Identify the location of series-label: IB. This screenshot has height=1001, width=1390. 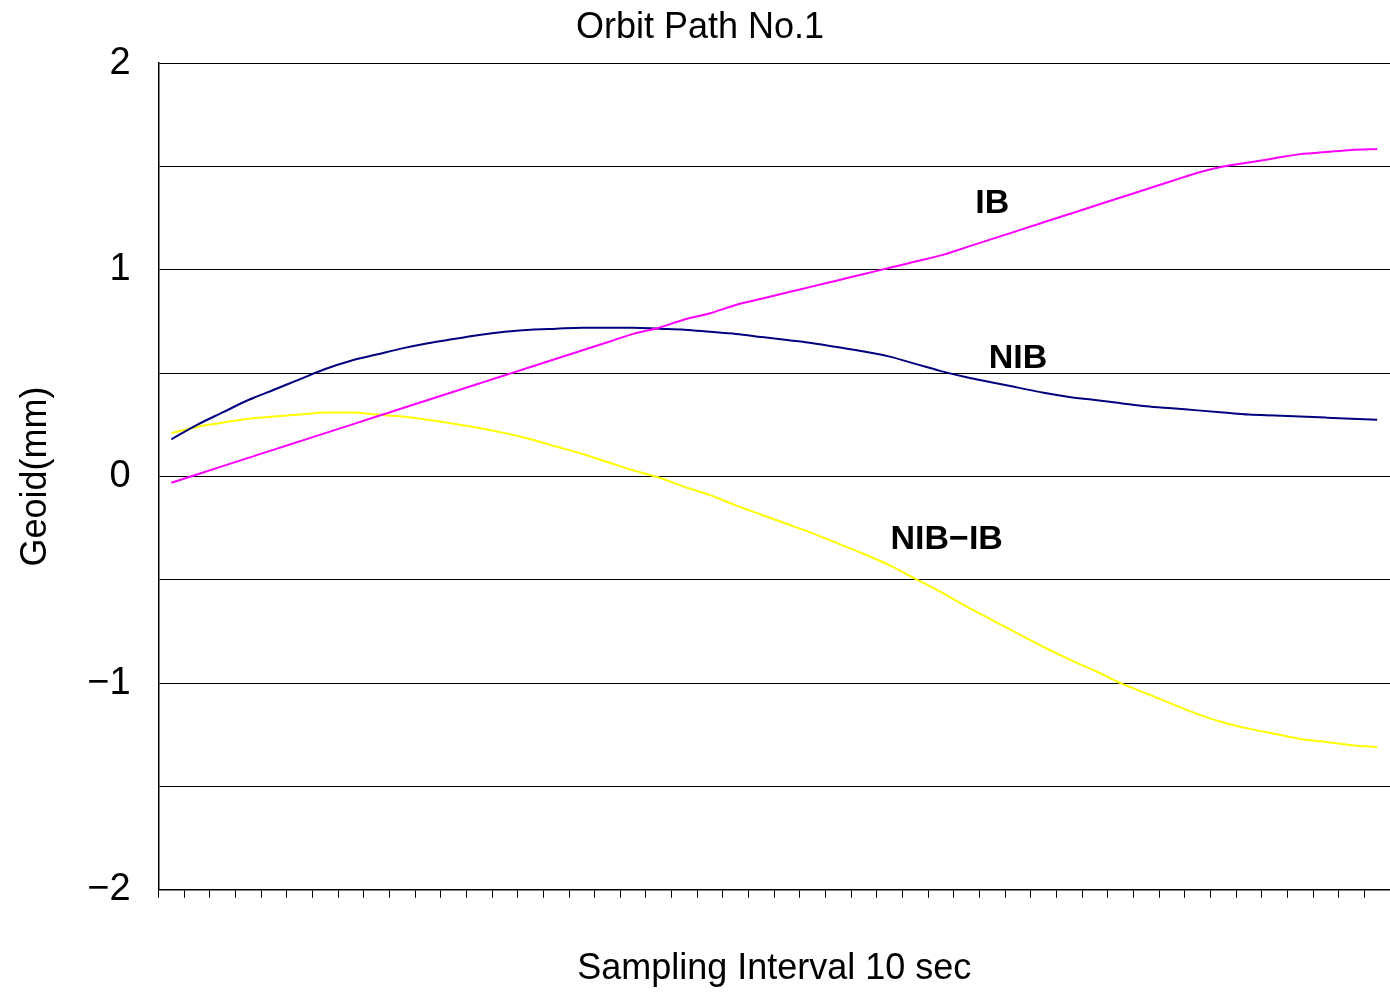
(992, 201).